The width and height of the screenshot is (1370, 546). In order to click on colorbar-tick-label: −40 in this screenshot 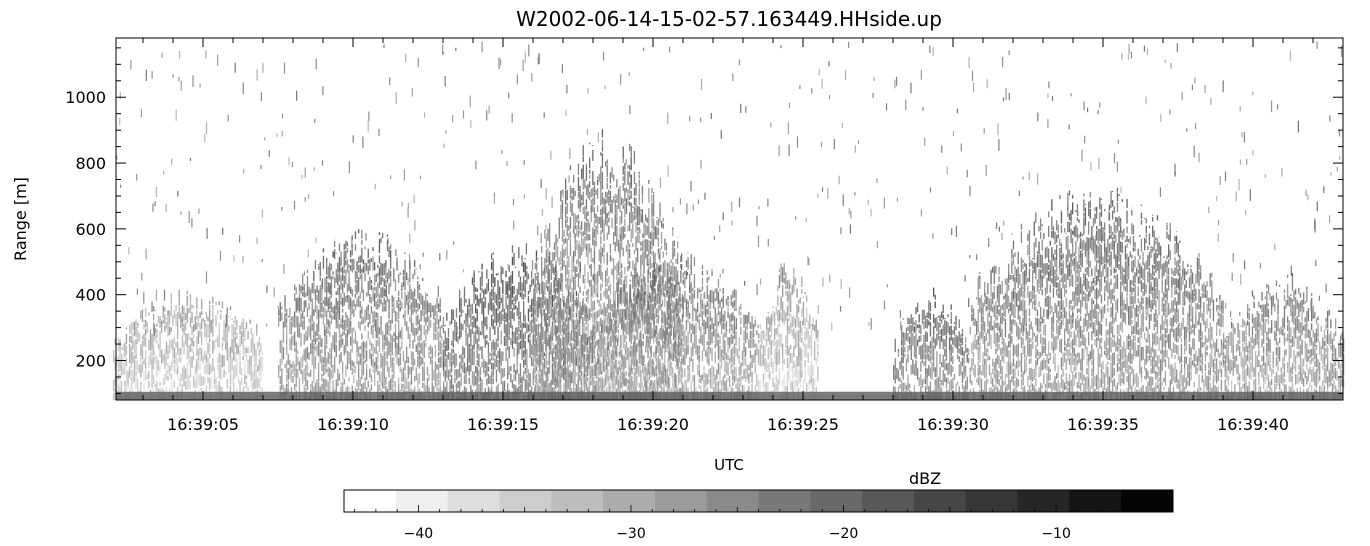, I will do `click(419, 534)`.